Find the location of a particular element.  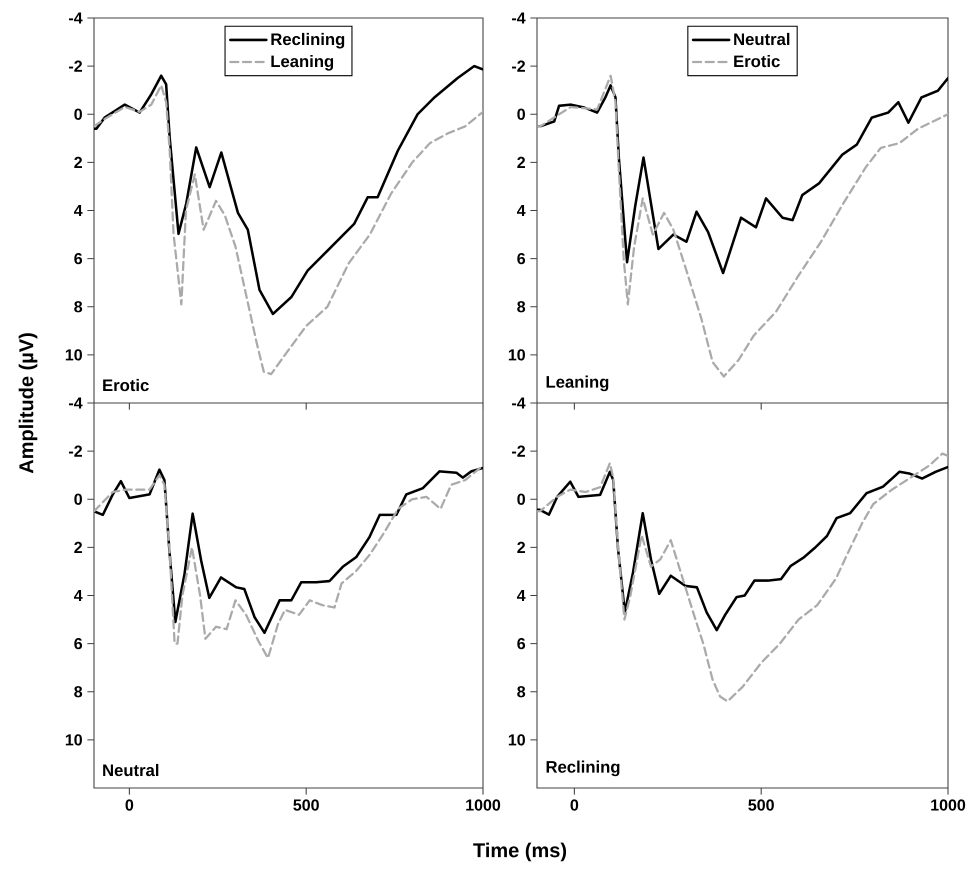

legend-label: Neutral is located at coordinates (762, 39).